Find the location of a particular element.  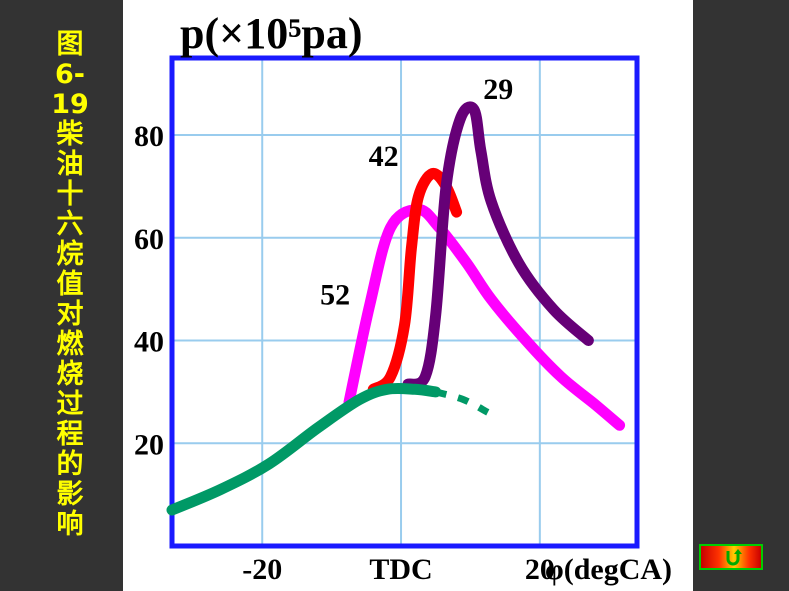

y-tick-label: 40 is located at coordinates (149, 342).